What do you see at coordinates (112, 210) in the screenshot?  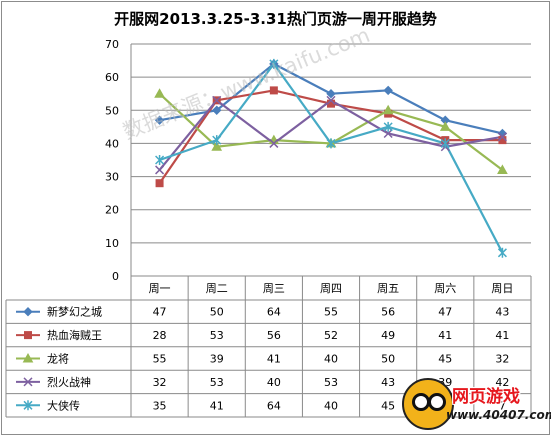 I see `y-tick-label: 20` at bounding box center [112, 210].